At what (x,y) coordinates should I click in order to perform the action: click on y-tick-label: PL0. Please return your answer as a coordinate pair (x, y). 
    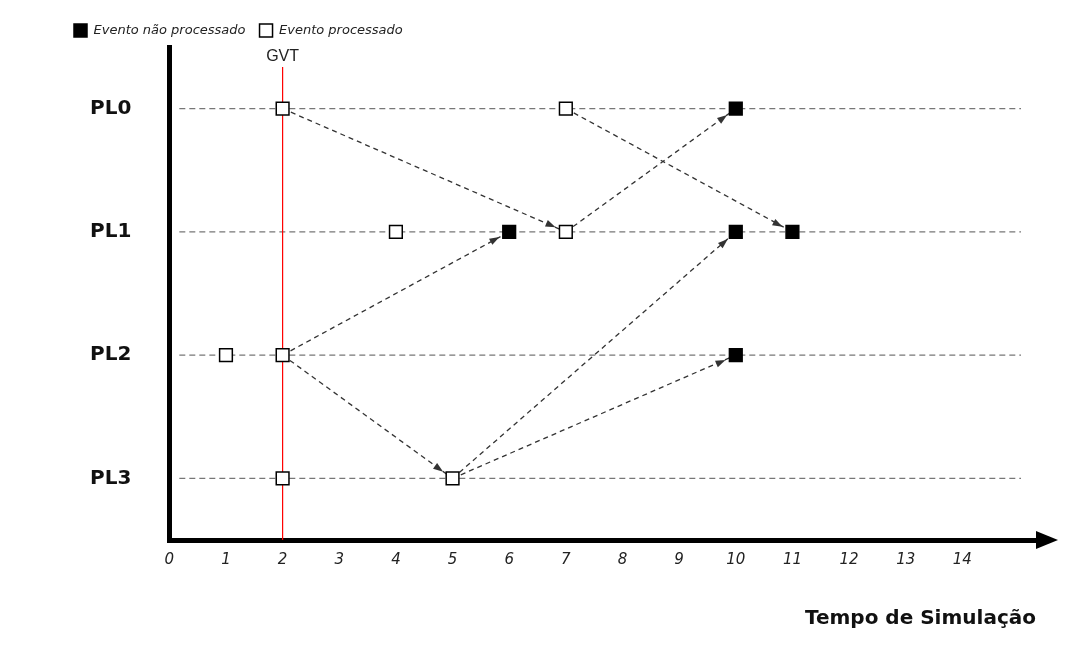
    Looking at the image, I should click on (110, 106).